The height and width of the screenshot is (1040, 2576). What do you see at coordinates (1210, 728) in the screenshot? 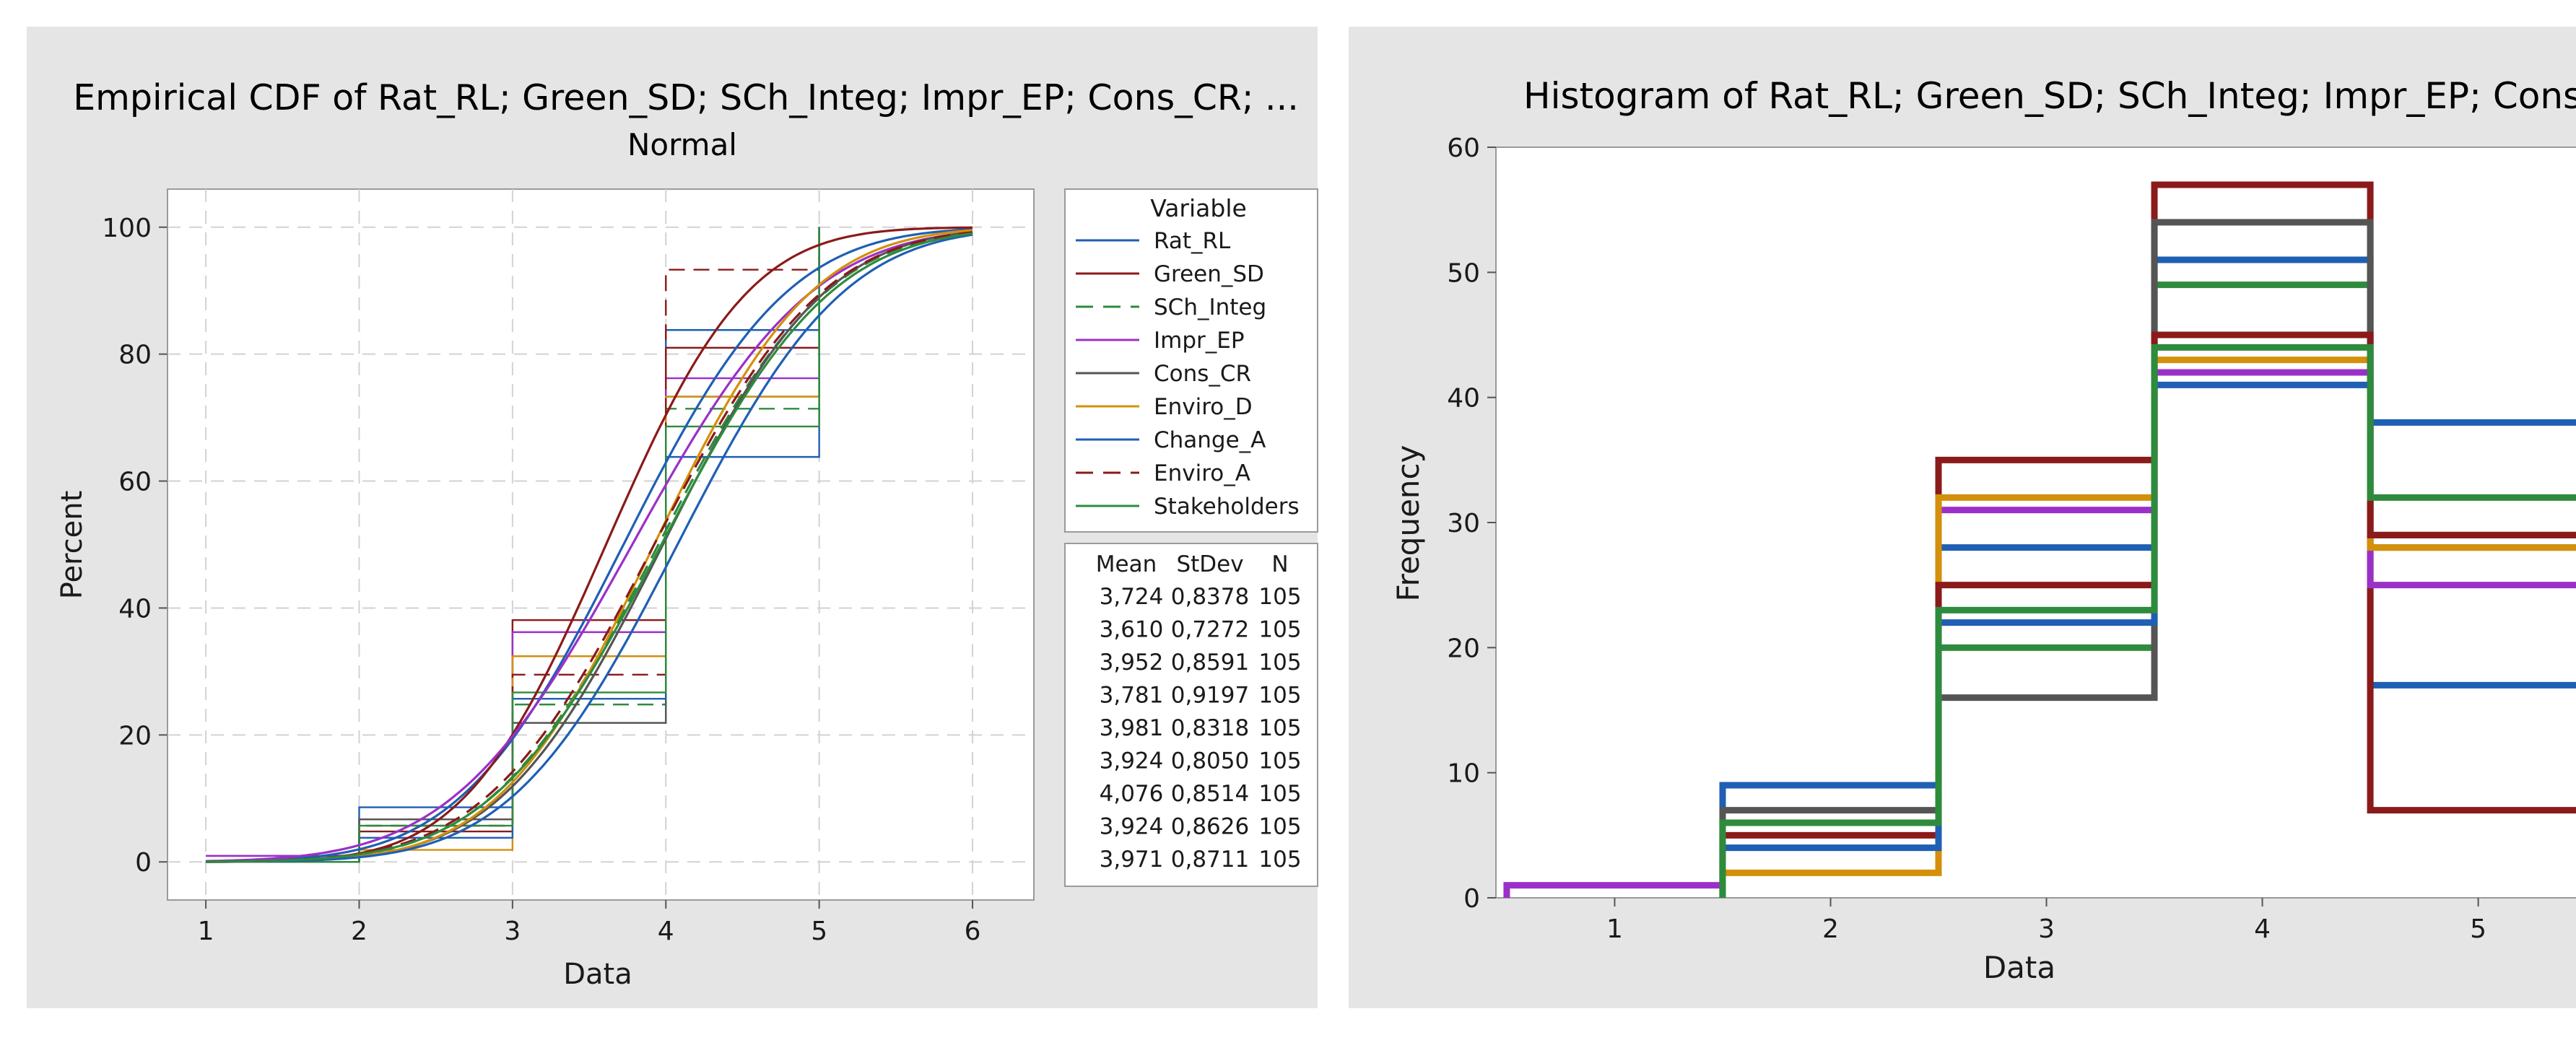
I see `stats-stdev-value: 0,8318` at bounding box center [1210, 728].